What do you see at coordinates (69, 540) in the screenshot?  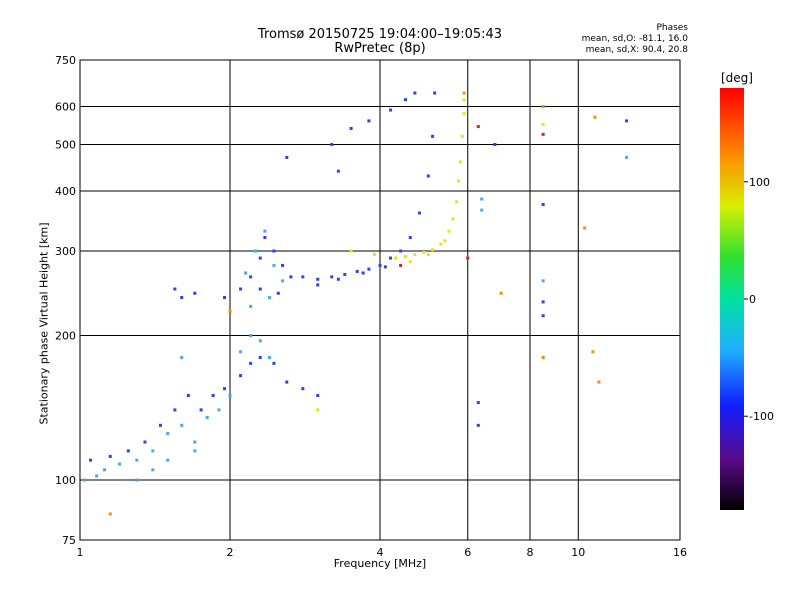 I see `y-tick-label: 75` at bounding box center [69, 540].